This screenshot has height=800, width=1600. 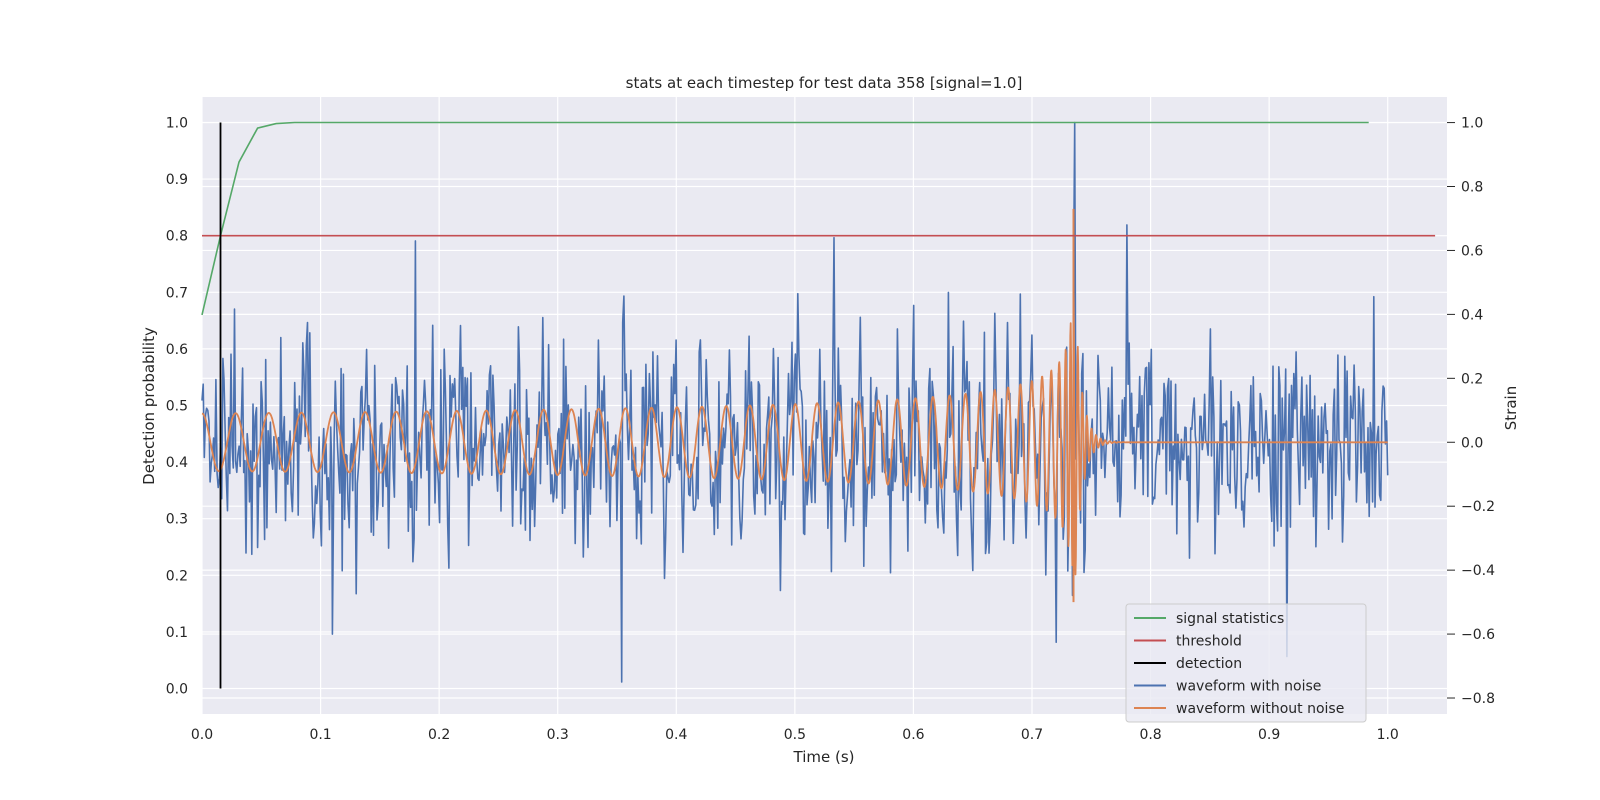 I want to click on x-tick-label: 0.9, so click(x=1269, y=735).